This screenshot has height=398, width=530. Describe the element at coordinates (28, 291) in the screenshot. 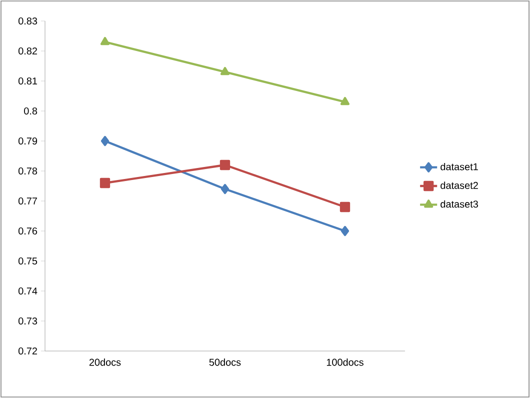

I see `y-tick-label: 0.74` at that location.